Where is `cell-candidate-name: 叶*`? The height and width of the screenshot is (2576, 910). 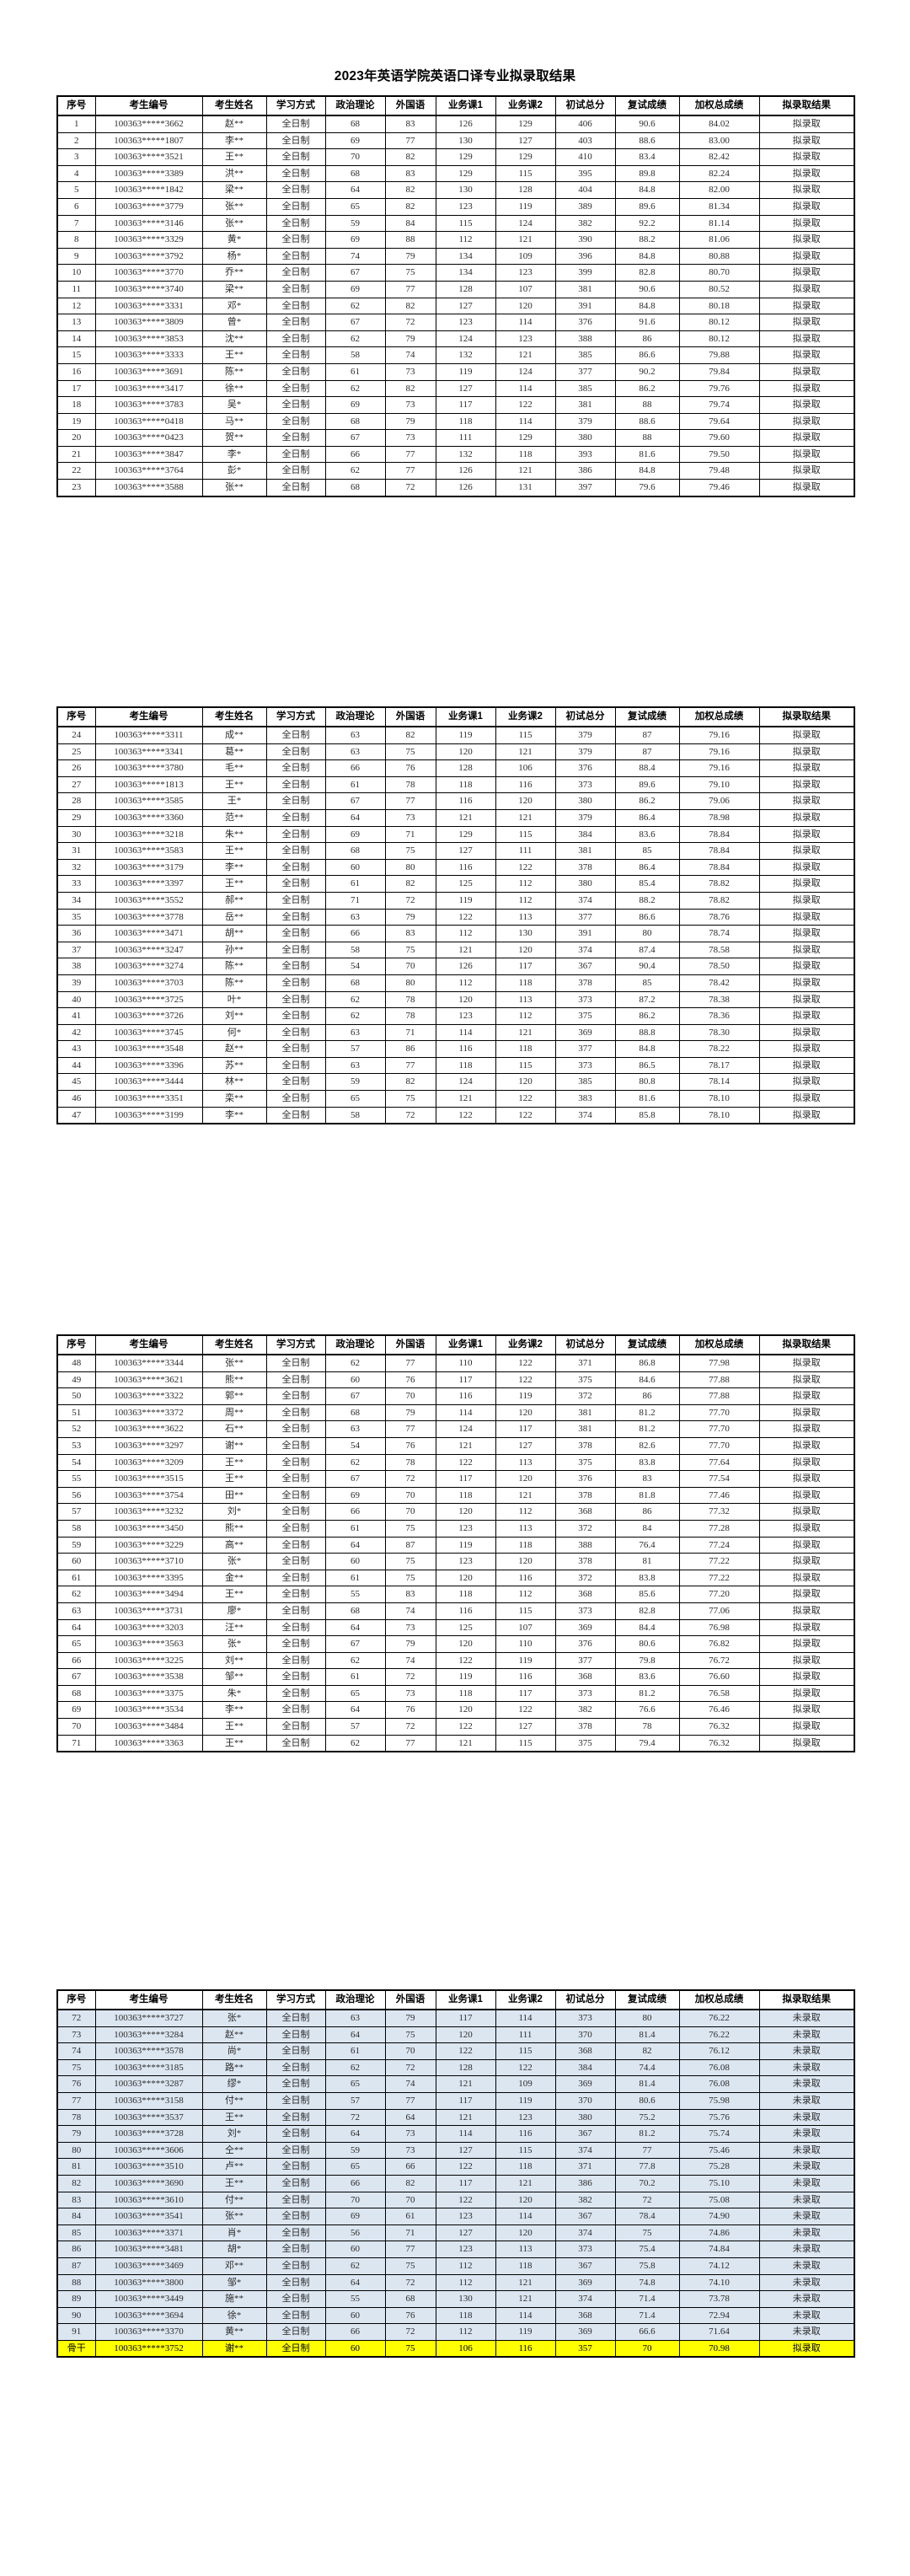 cell-candidate-name: 叶* is located at coordinates (234, 999).